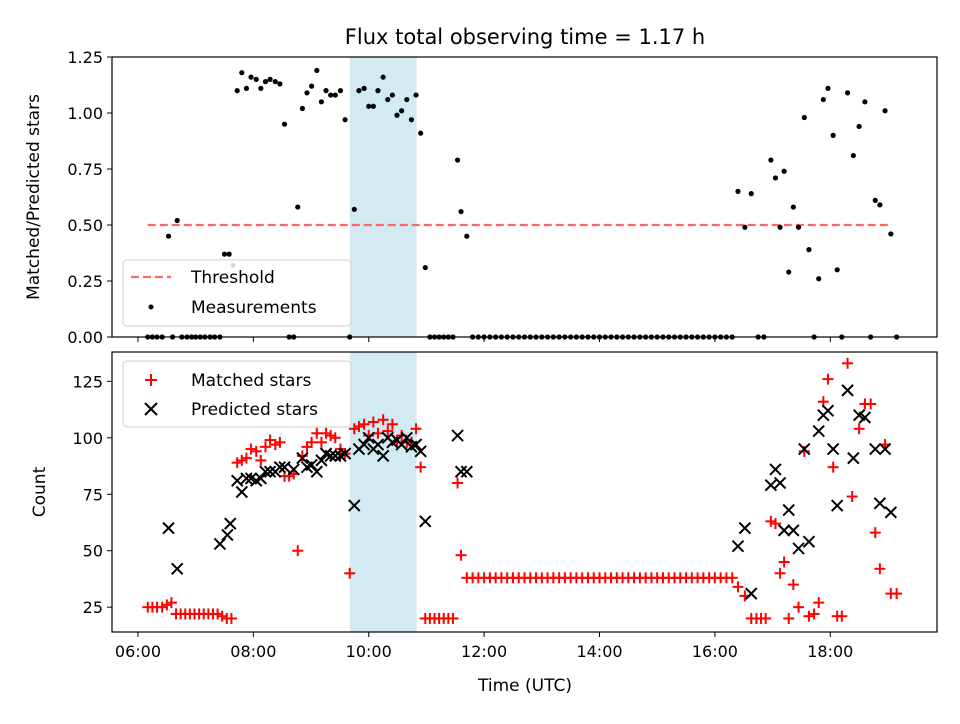 Image resolution: width=960 pixels, height=724 pixels. Describe the element at coordinates (85, 57) in the screenshot. I see `y-tick-label: 1.25` at that location.